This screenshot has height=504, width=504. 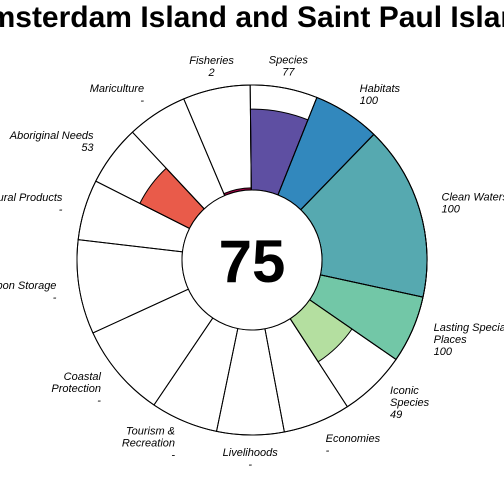 What do you see at coordinates (451, 340) in the screenshot?
I see `label-name-lasting-special-places: Places` at bounding box center [451, 340].